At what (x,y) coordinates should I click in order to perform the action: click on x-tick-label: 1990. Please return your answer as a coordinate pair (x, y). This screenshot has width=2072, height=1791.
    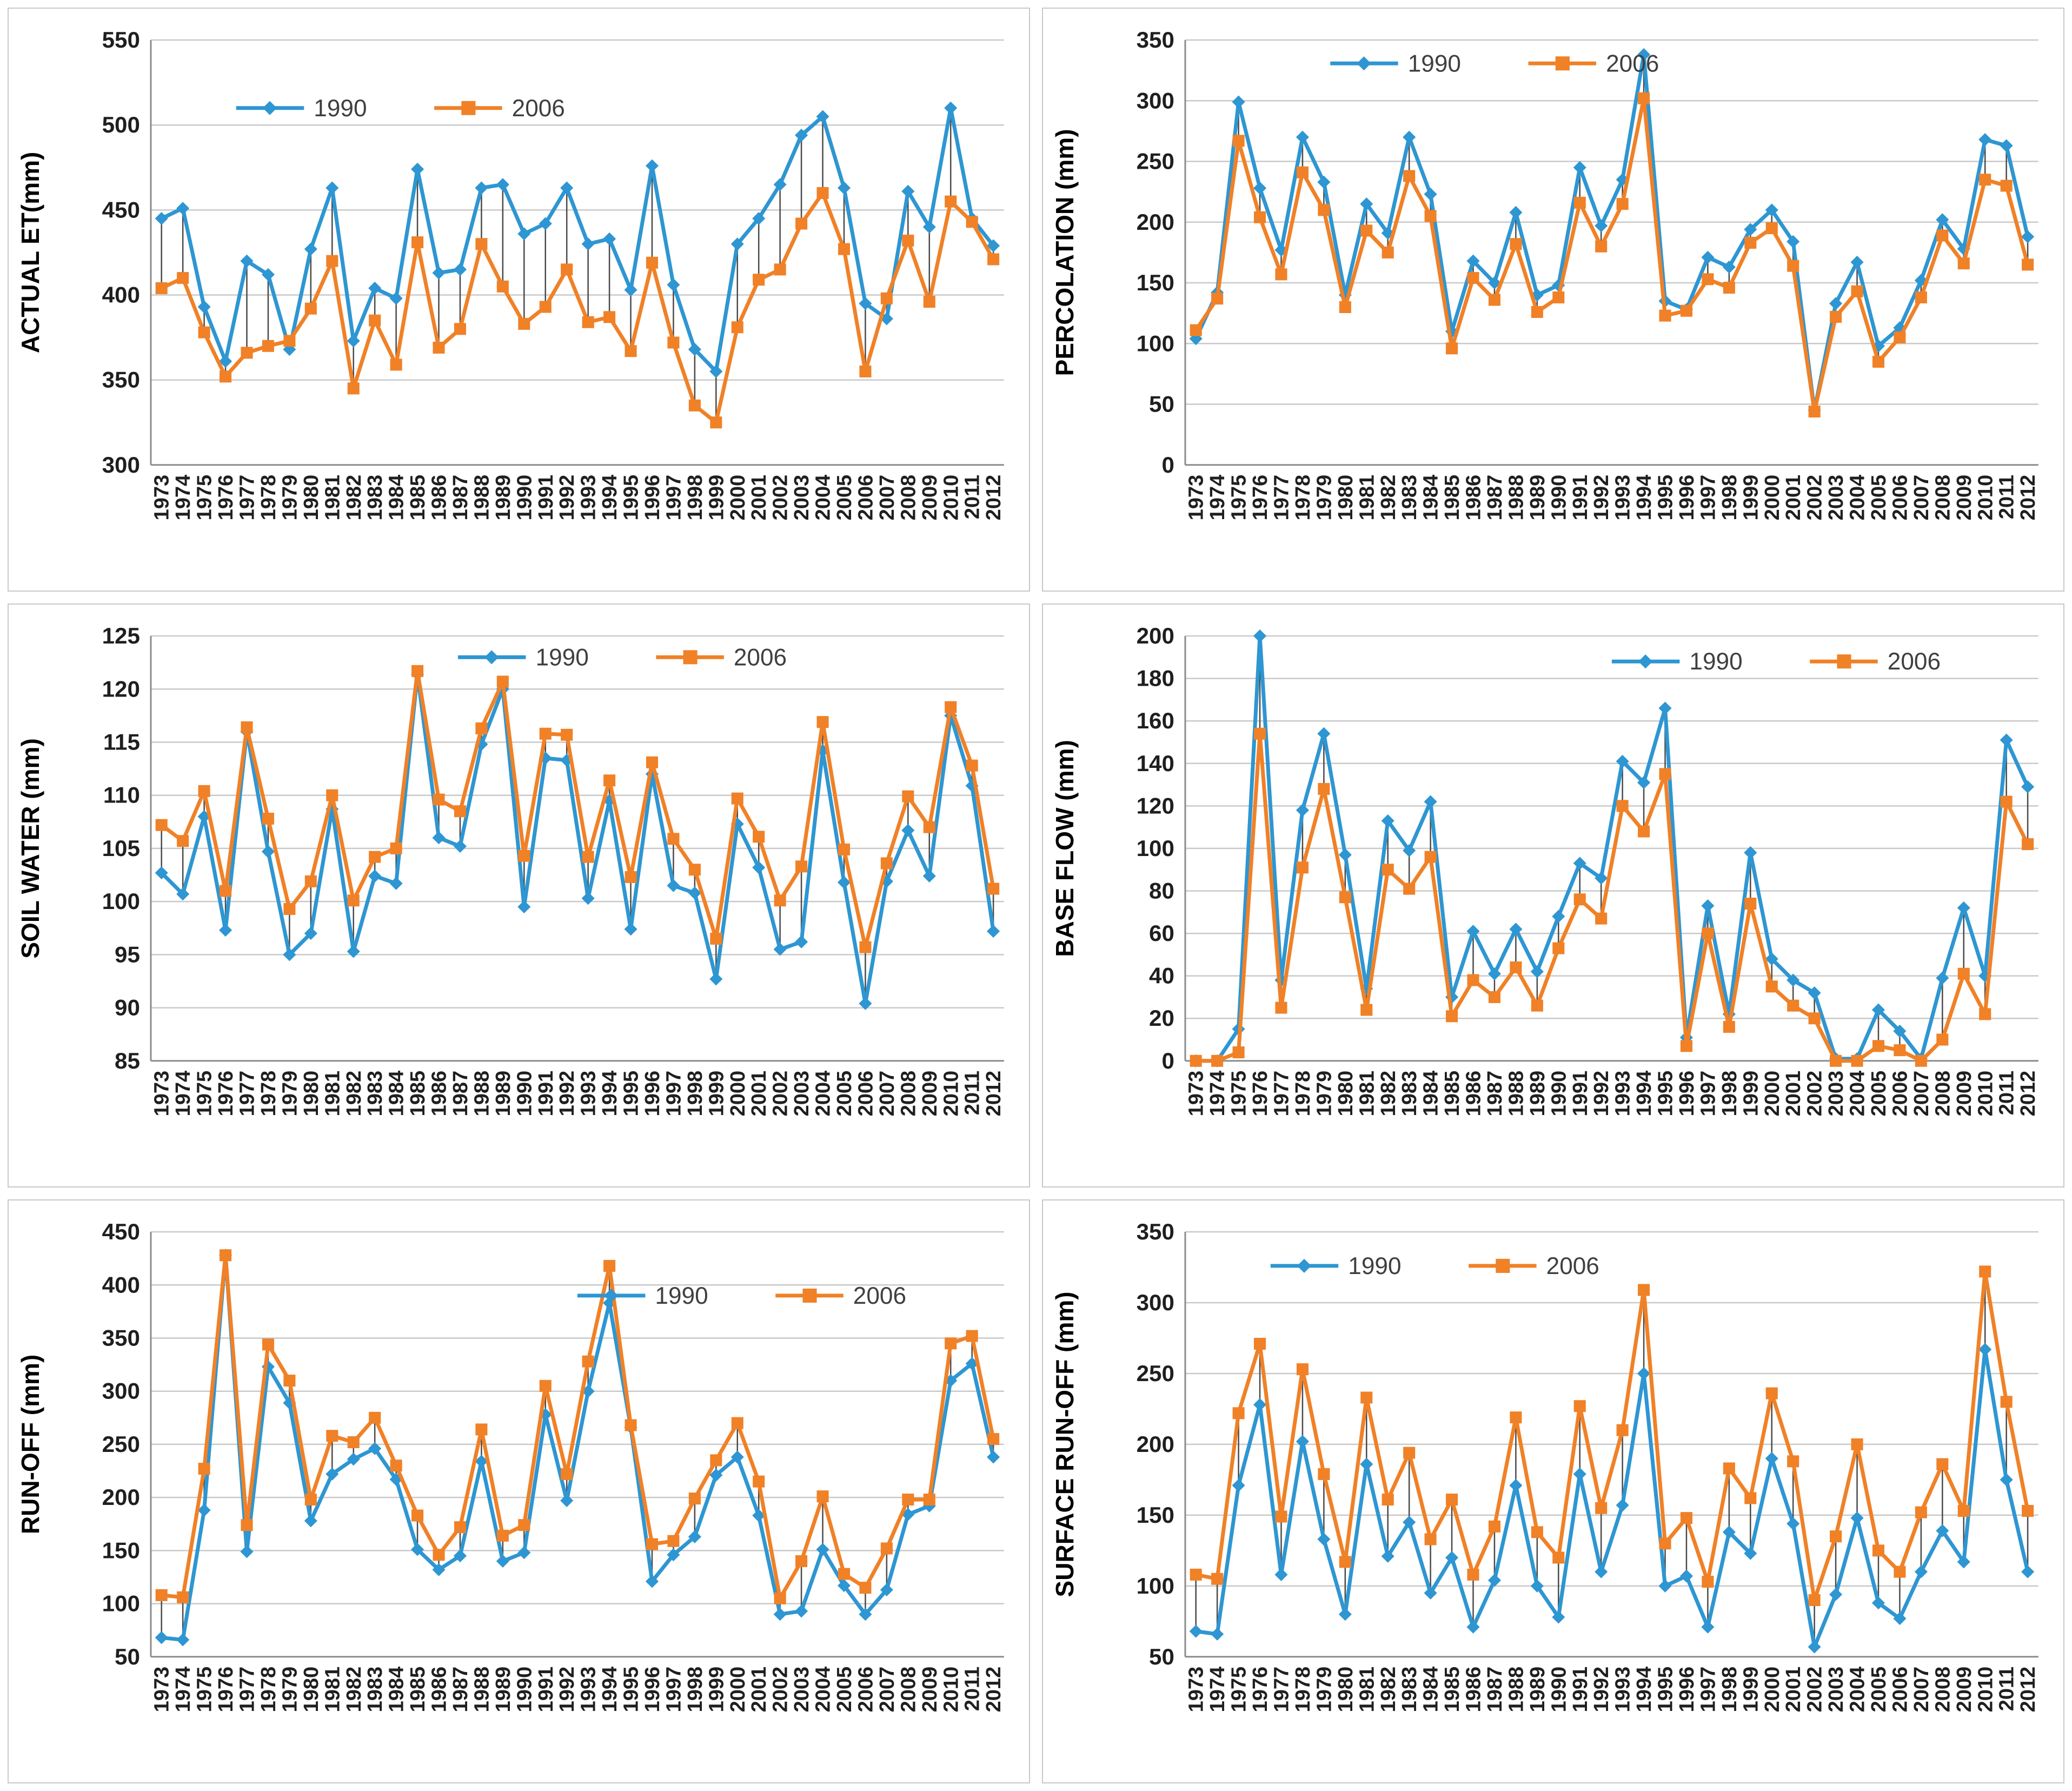
    Looking at the image, I should click on (524, 1690).